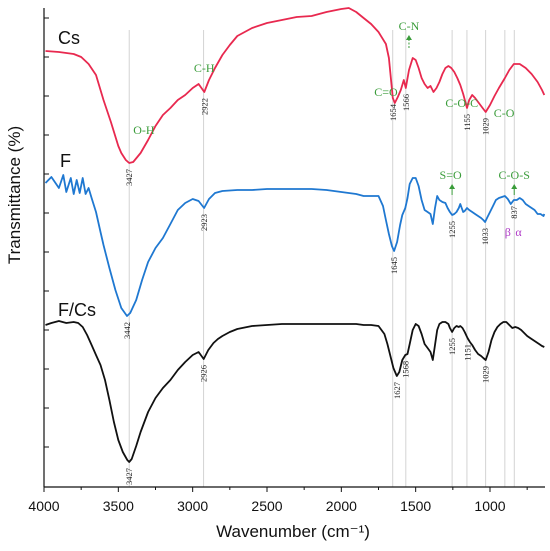  What do you see at coordinates (489, 506) in the screenshot?
I see `x-tick-label-1000: 1000` at bounding box center [489, 506].